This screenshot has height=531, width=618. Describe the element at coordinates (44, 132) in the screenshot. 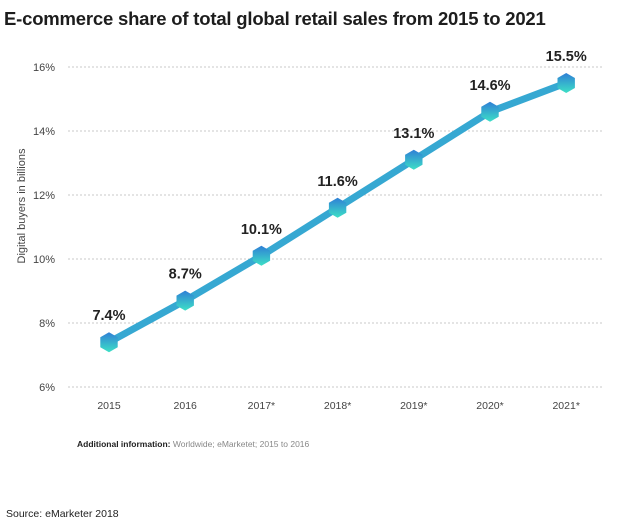

I see `y-tick-label: 14%` at that location.